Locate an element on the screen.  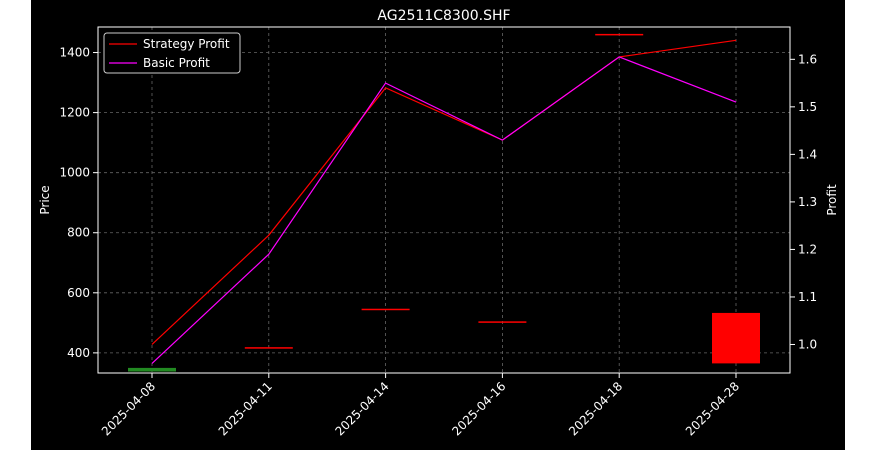
x-tick-label: 2025-04-11 is located at coordinates (245, 408).